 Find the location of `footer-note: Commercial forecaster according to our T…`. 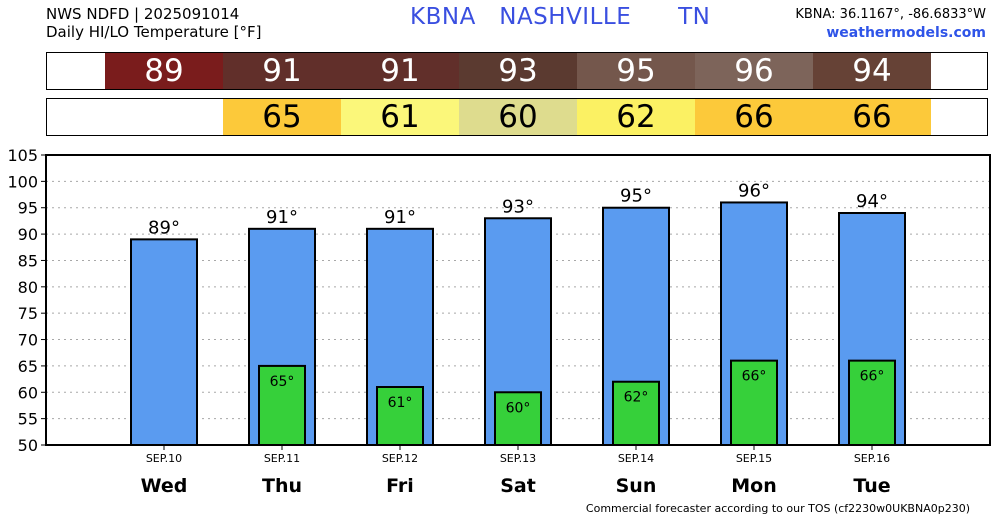

footer-note: Commercial forecaster according to our T… is located at coordinates (777, 508).